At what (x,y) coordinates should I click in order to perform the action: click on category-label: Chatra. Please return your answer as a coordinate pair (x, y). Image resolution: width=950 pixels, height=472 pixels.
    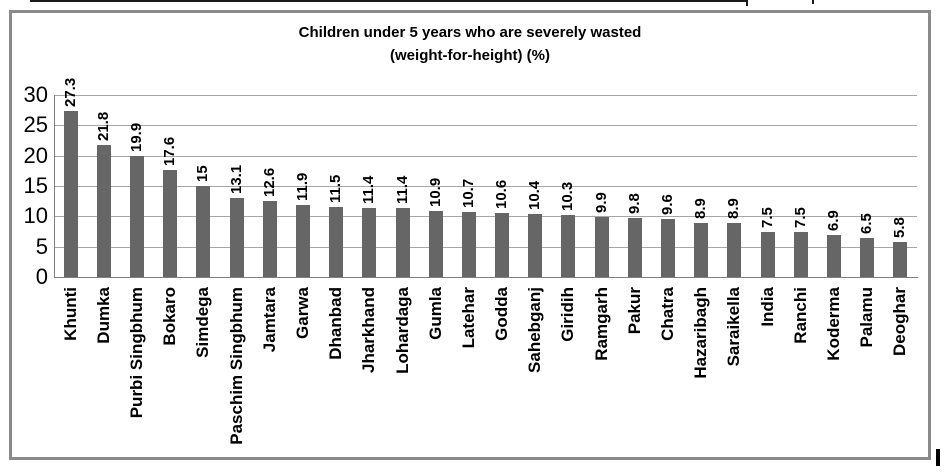
    Looking at the image, I should click on (668, 314).